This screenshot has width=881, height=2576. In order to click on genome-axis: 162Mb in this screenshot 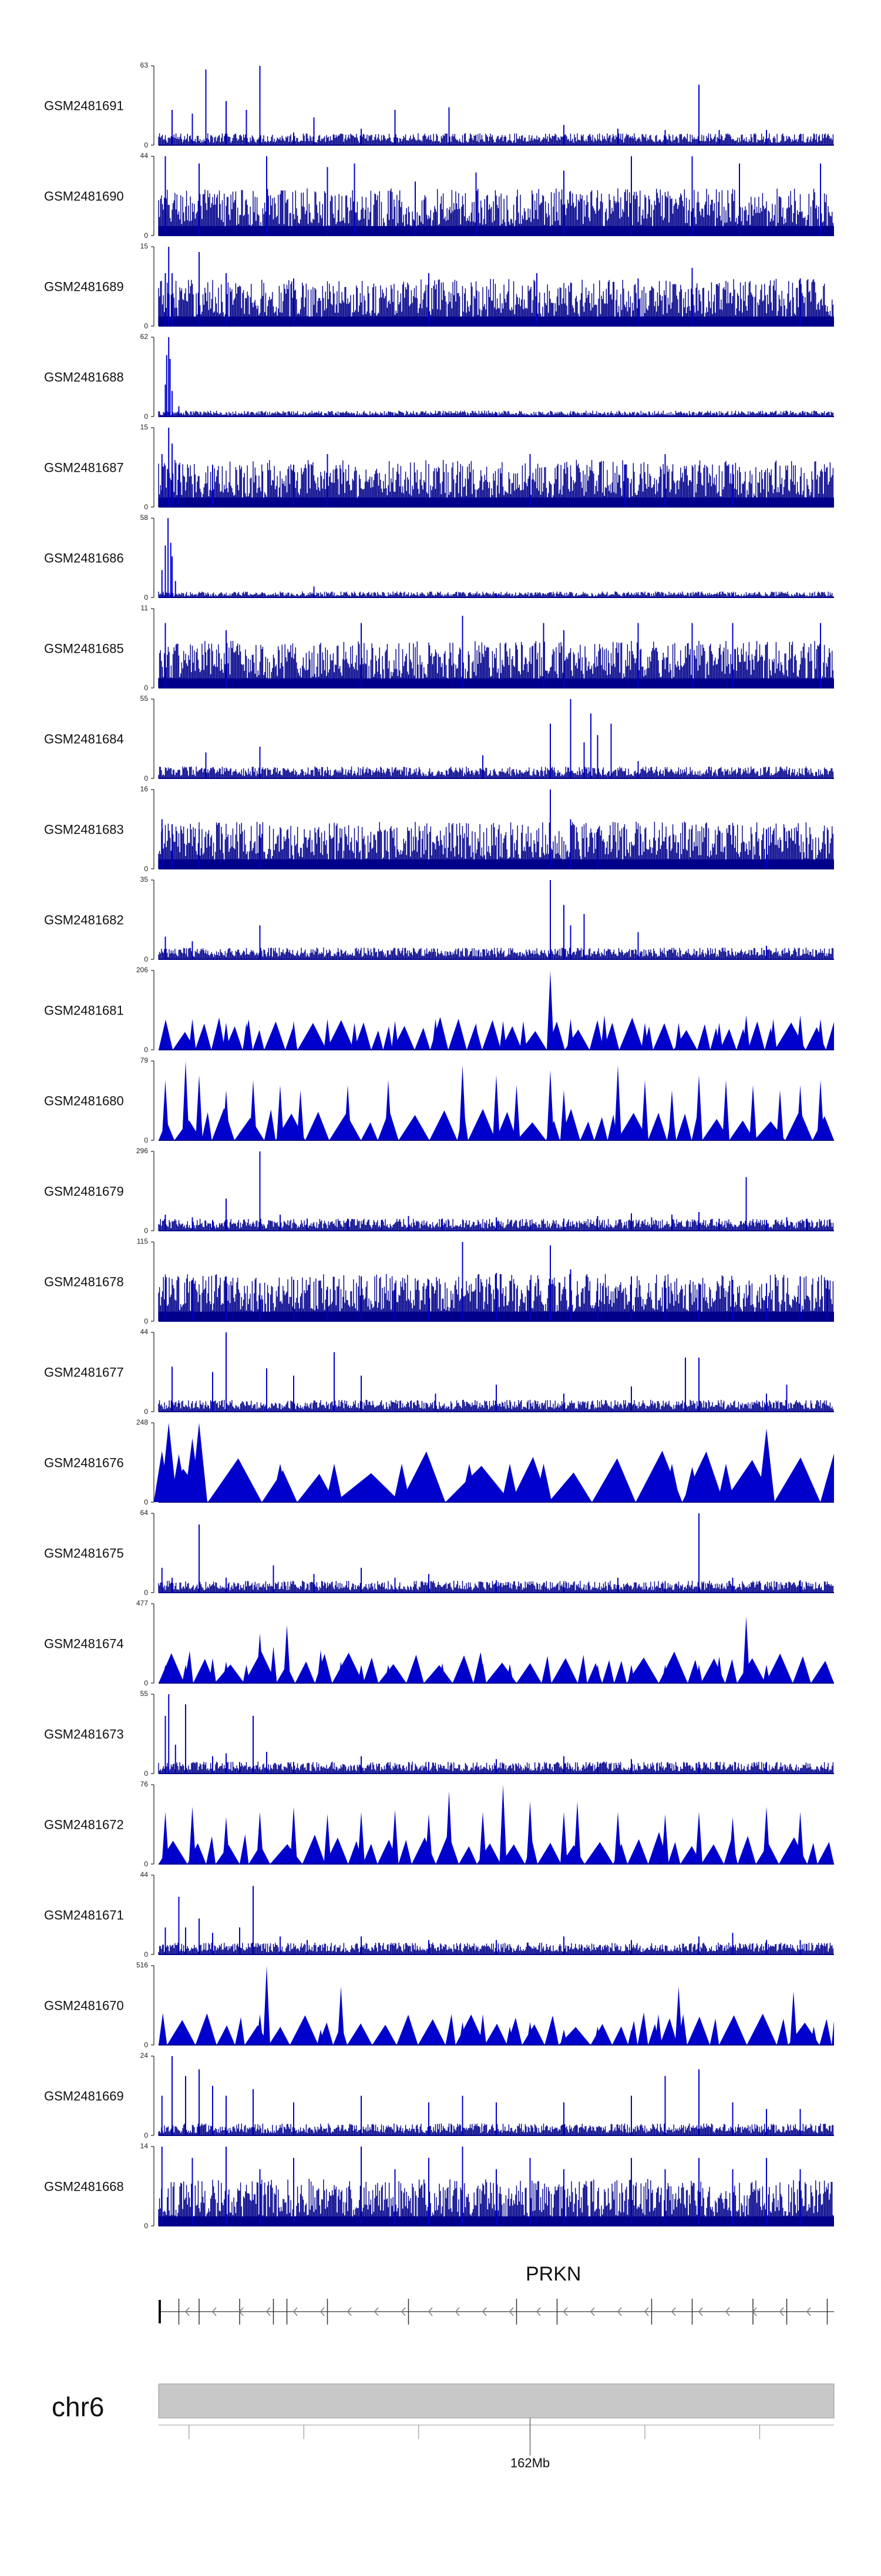, I will do `click(497, 2427)`.